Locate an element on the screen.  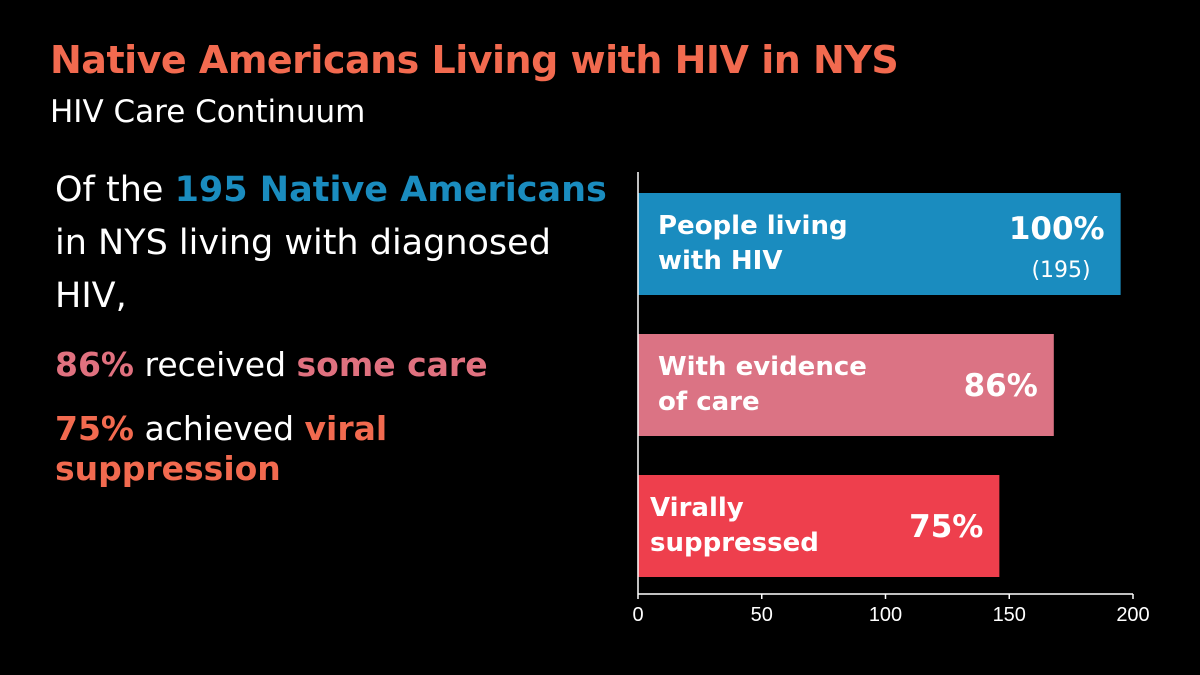
intro-prefix: Of the is located at coordinates (115, 190).